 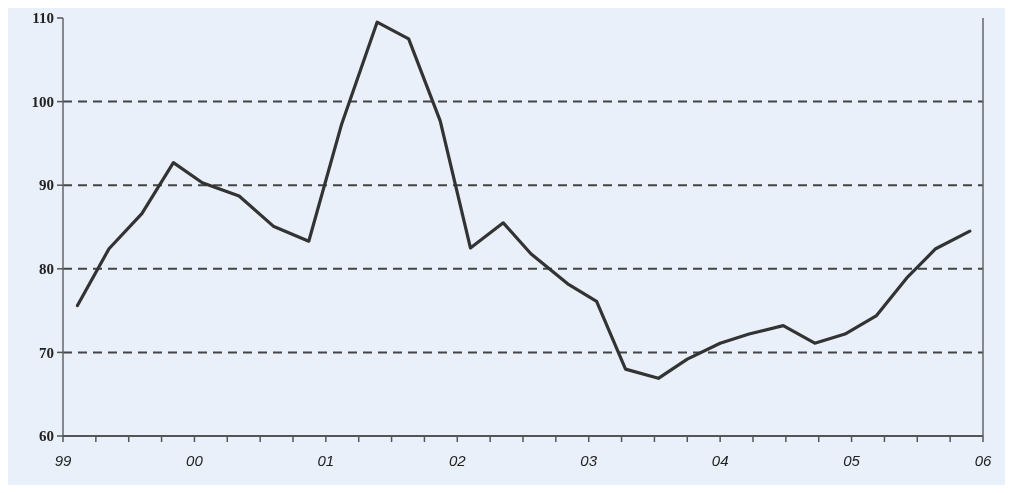 What do you see at coordinates (43, 18) in the screenshot?
I see `y-tick-label: 110` at bounding box center [43, 18].